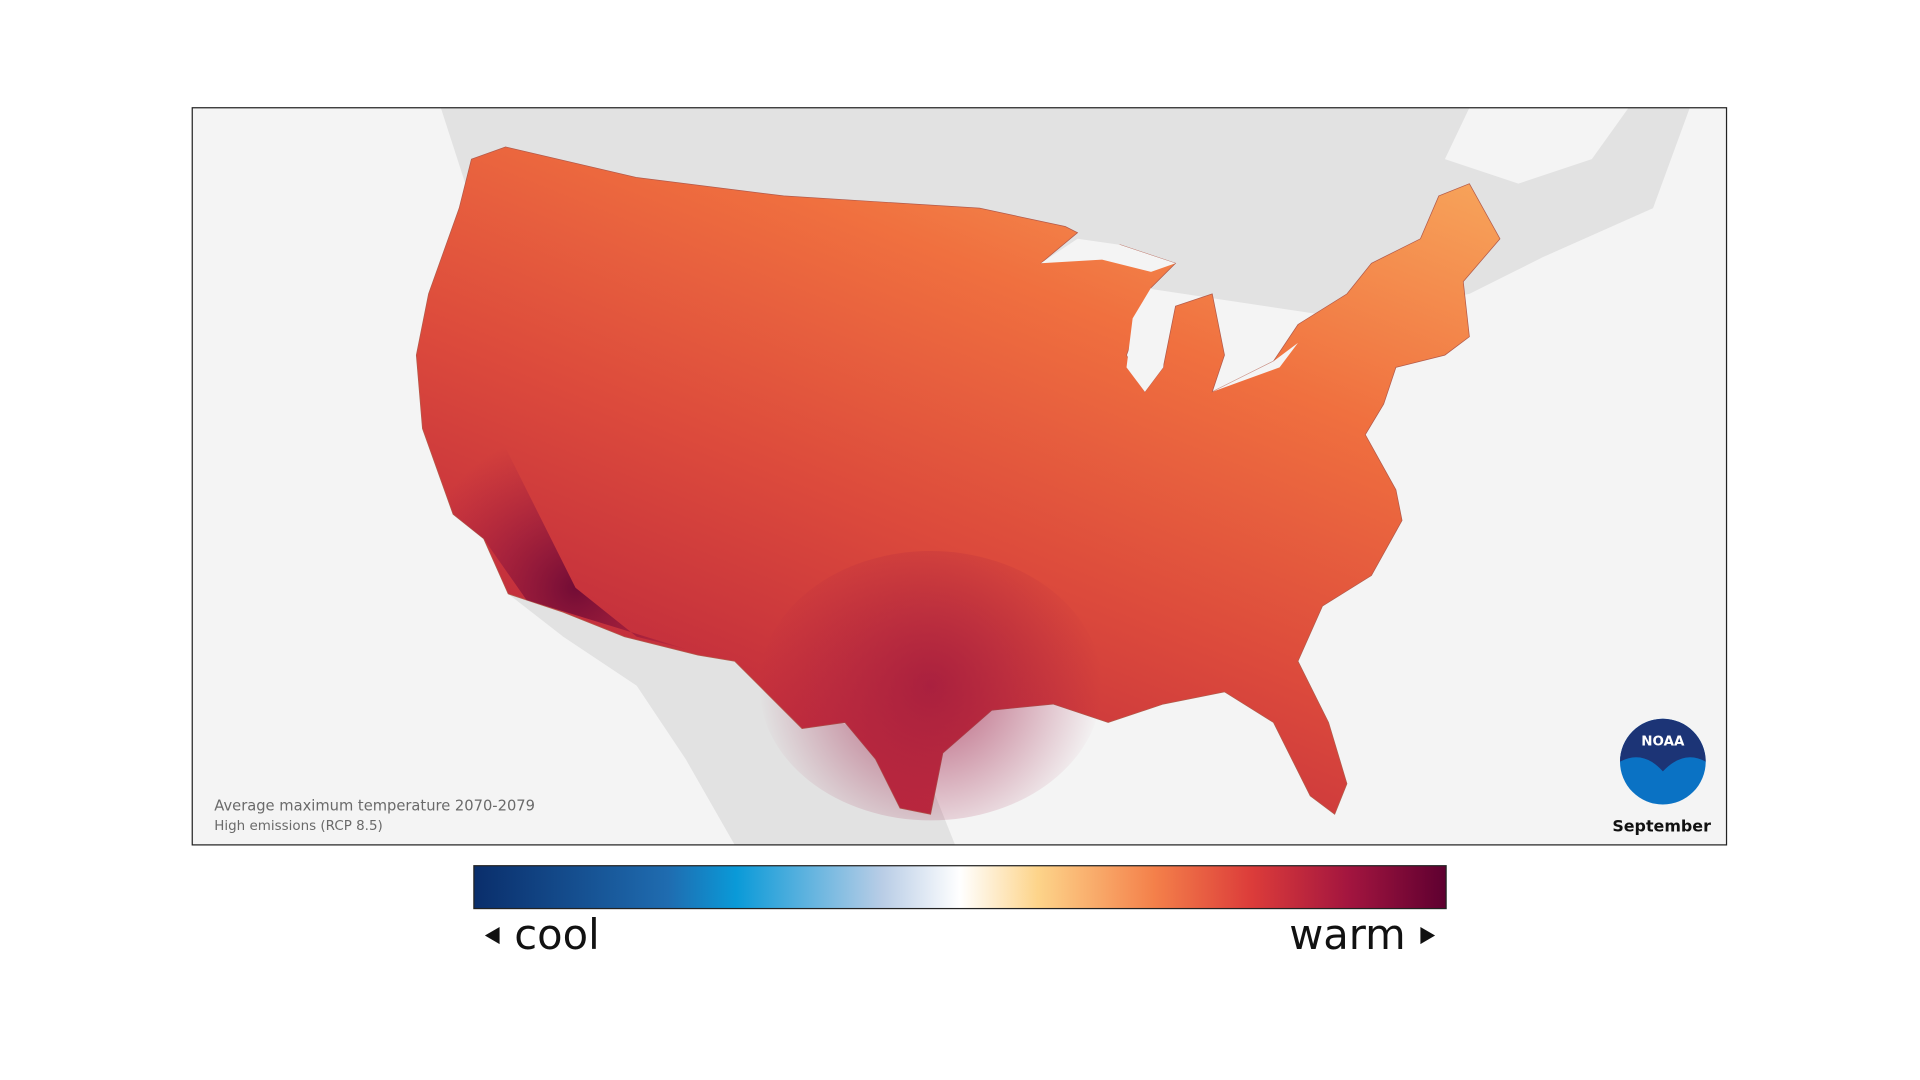 This screenshot has height=1080, width=1920. I want to click on month-label: September, so click(1661, 825).